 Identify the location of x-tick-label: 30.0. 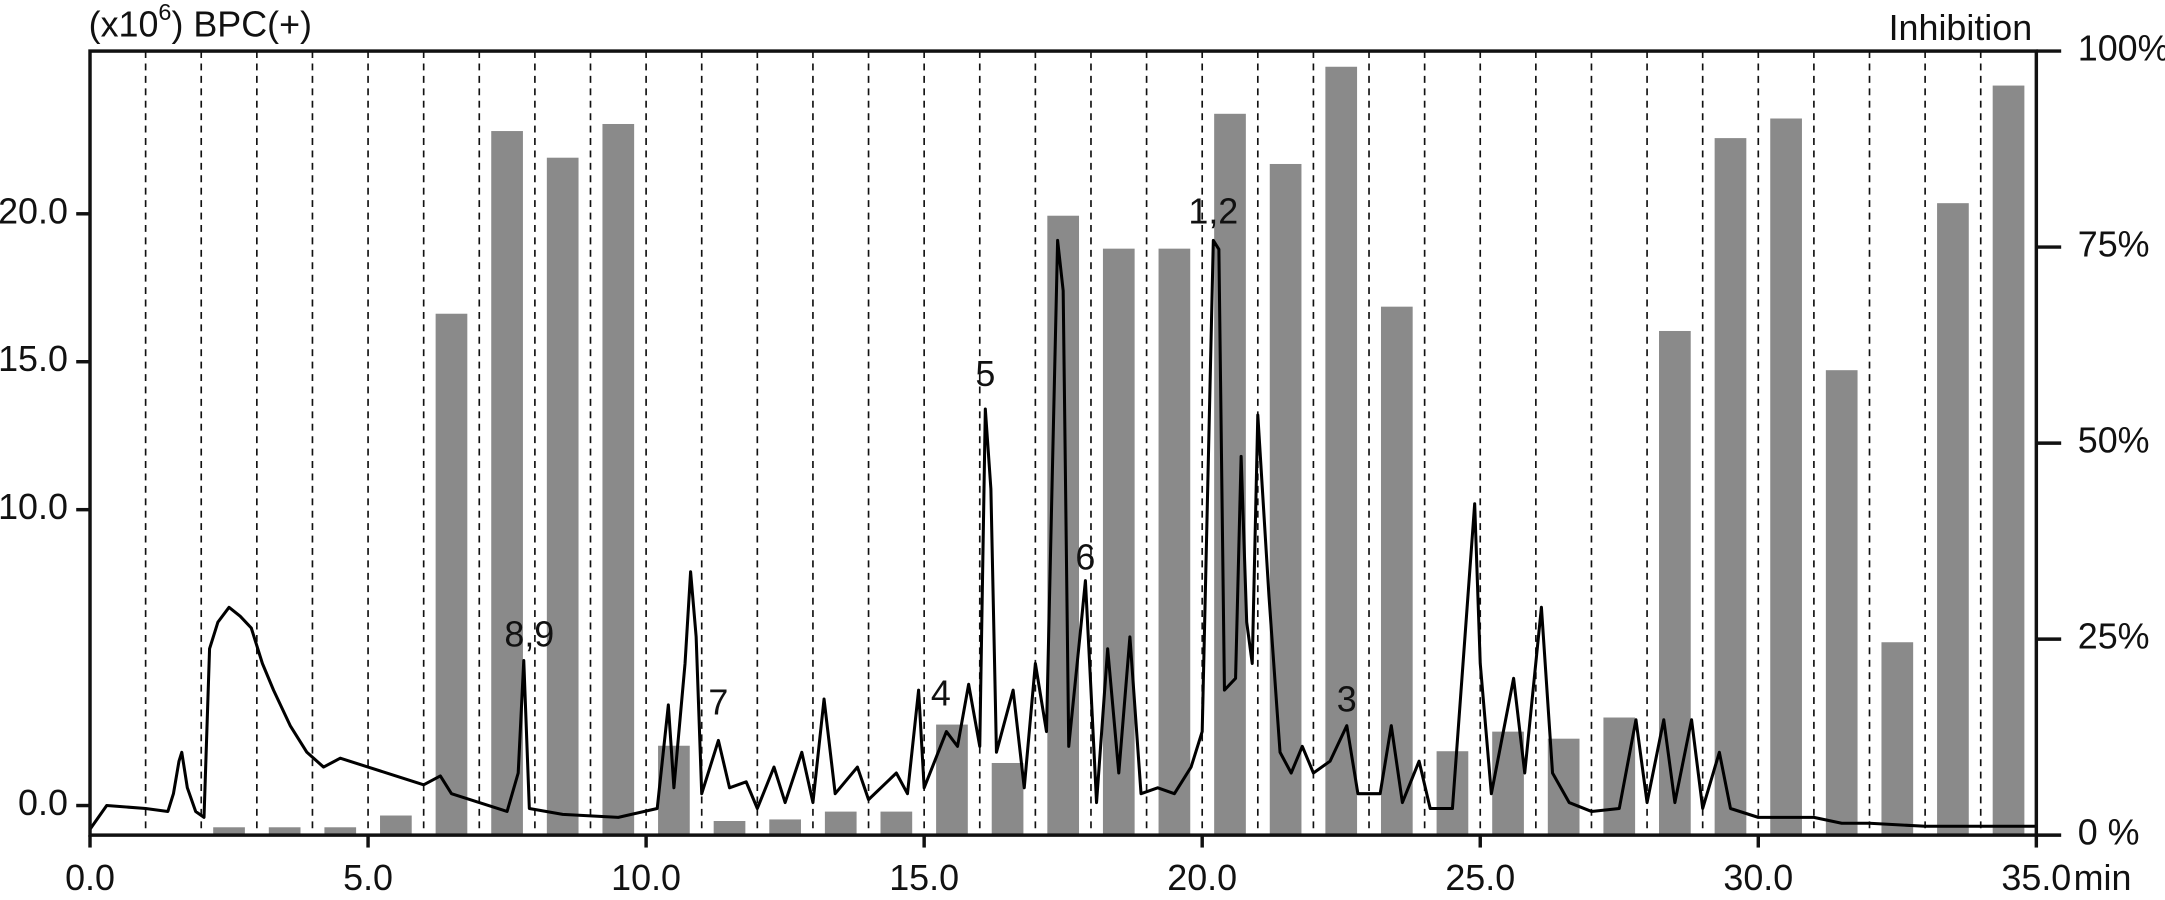
(1758, 878).